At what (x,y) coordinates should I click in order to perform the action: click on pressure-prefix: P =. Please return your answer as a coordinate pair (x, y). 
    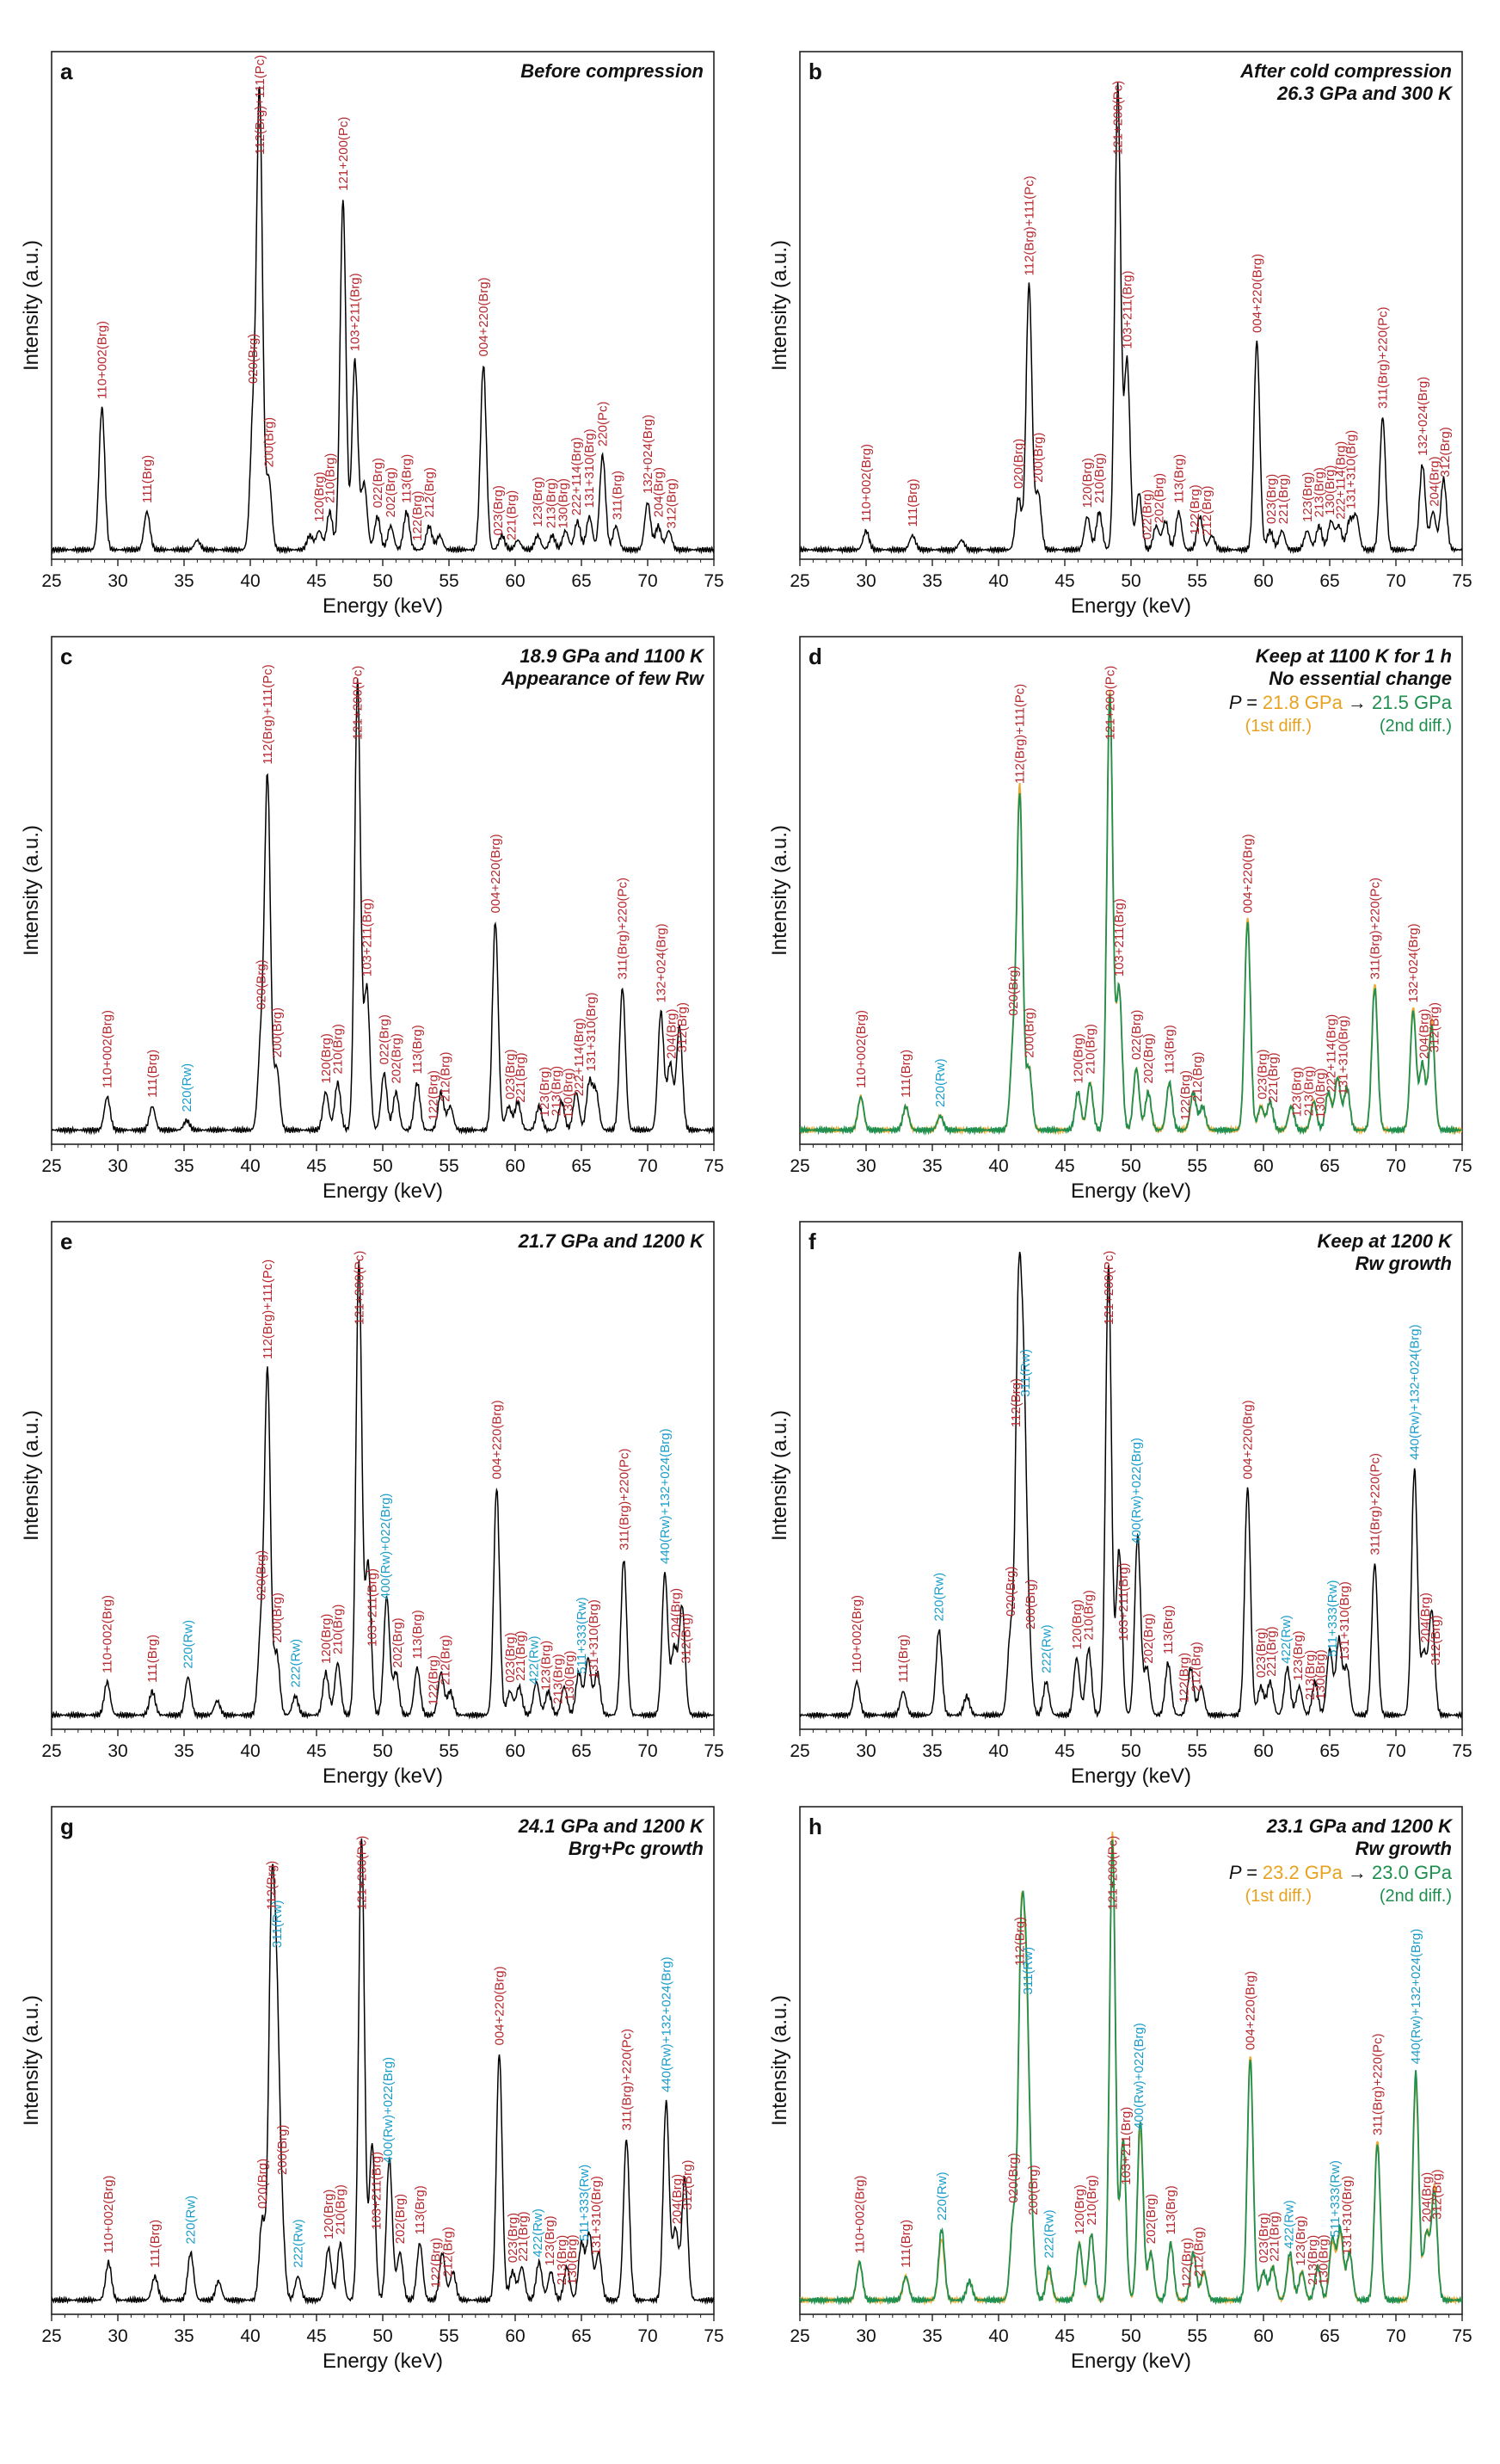
    Looking at the image, I should click on (1246, 1873).